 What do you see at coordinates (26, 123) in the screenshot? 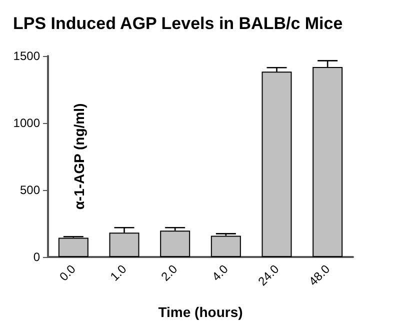
I see `y-tick-label: 1000` at bounding box center [26, 123].